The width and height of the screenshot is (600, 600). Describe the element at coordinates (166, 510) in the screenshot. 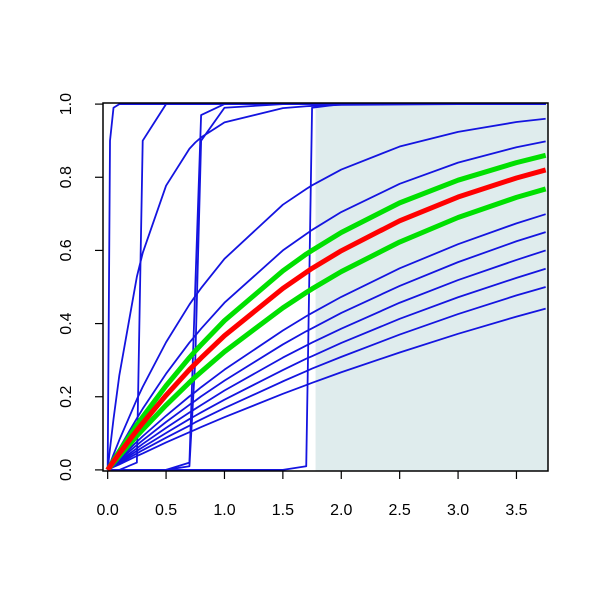

I see `x-tick-label: 0.5` at that location.